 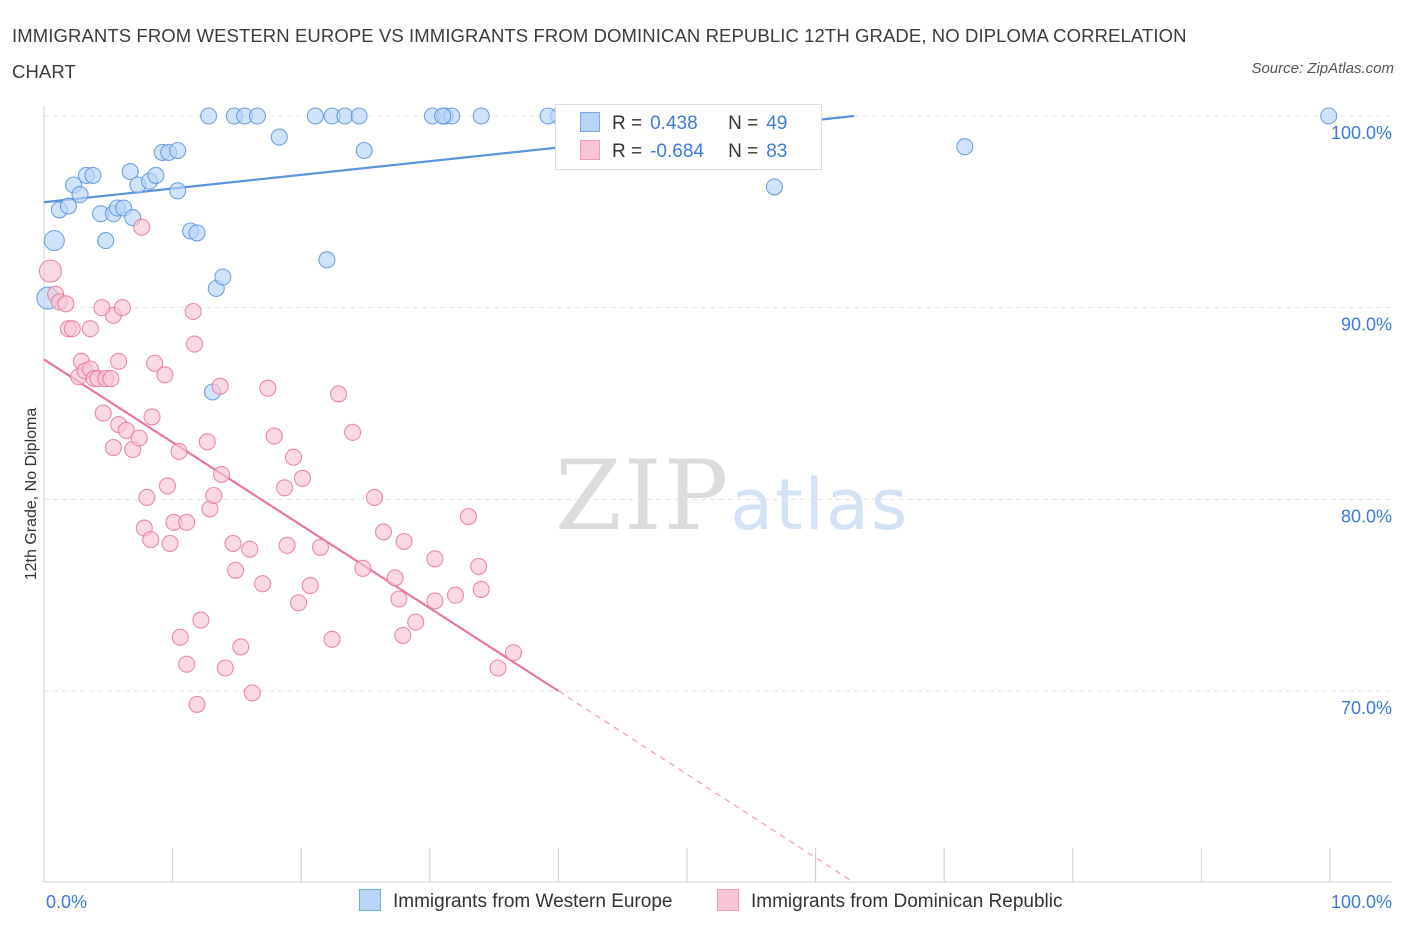 I want to click on bottom-legend-label-dominican-republic: Immigrants from Dominican Republic, so click(x=907, y=901).